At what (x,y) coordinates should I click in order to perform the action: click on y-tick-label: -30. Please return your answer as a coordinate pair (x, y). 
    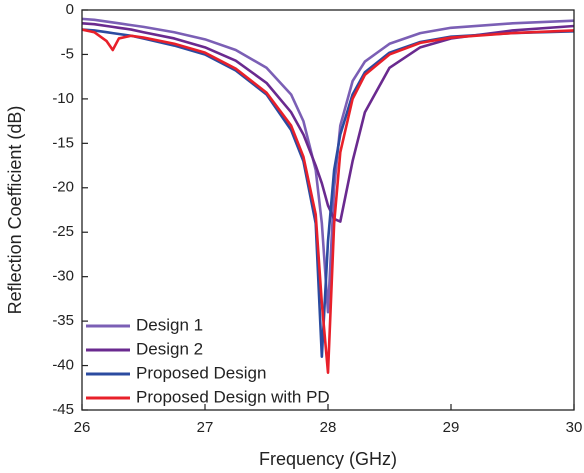
    Looking at the image, I should click on (63, 276).